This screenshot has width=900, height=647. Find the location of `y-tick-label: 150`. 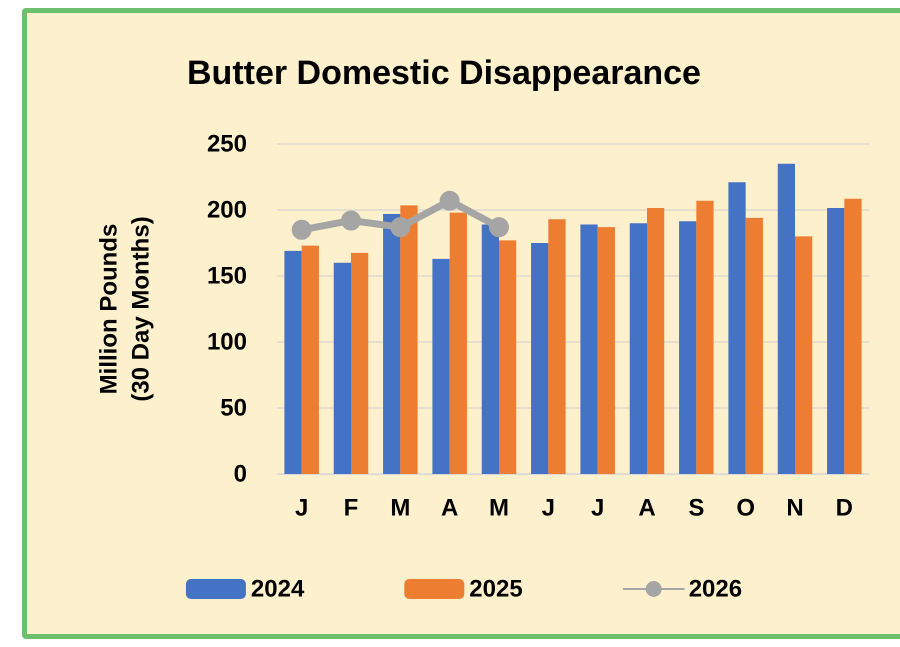

y-tick-label: 150 is located at coordinates (226, 276).